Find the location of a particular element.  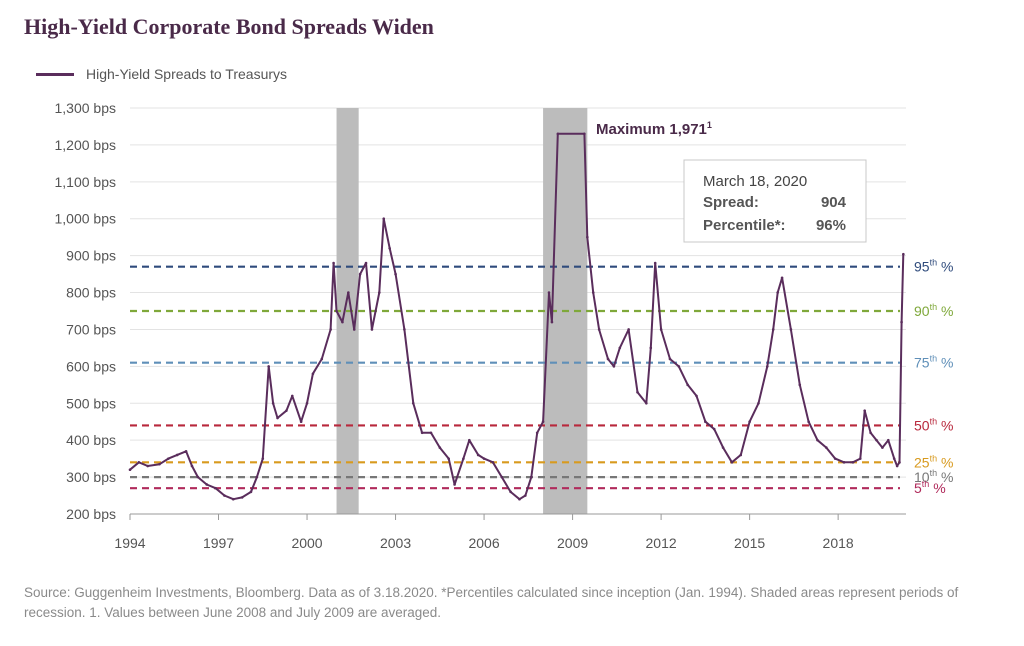

y-tick-label: 1,000 bps is located at coordinates (86, 219).